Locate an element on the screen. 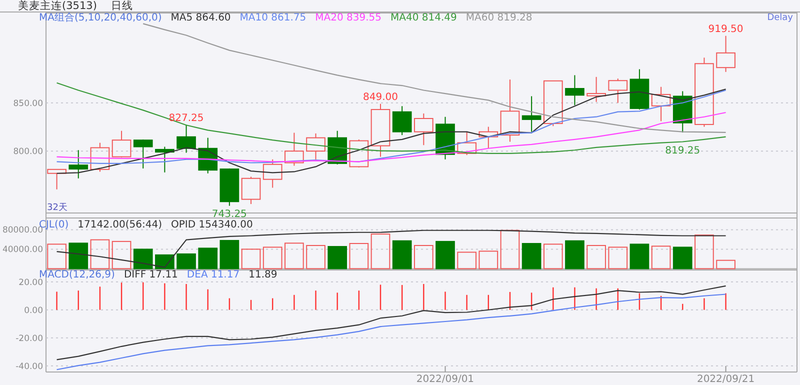 The height and width of the screenshot is (385, 800). text: DEA 11.17 is located at coordinates (213, 275).